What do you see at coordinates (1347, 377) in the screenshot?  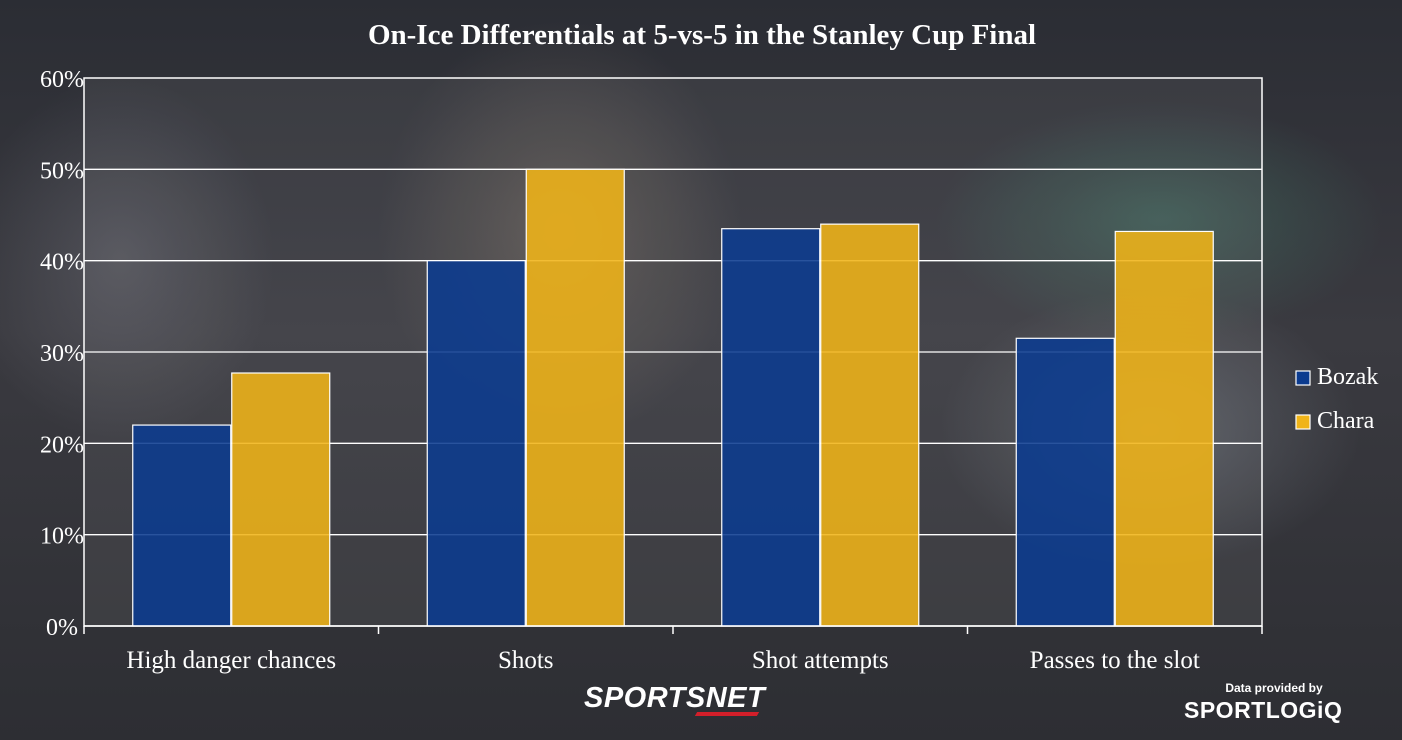 I see `legend-label: Bozak` at bounding box center [1347, 377].